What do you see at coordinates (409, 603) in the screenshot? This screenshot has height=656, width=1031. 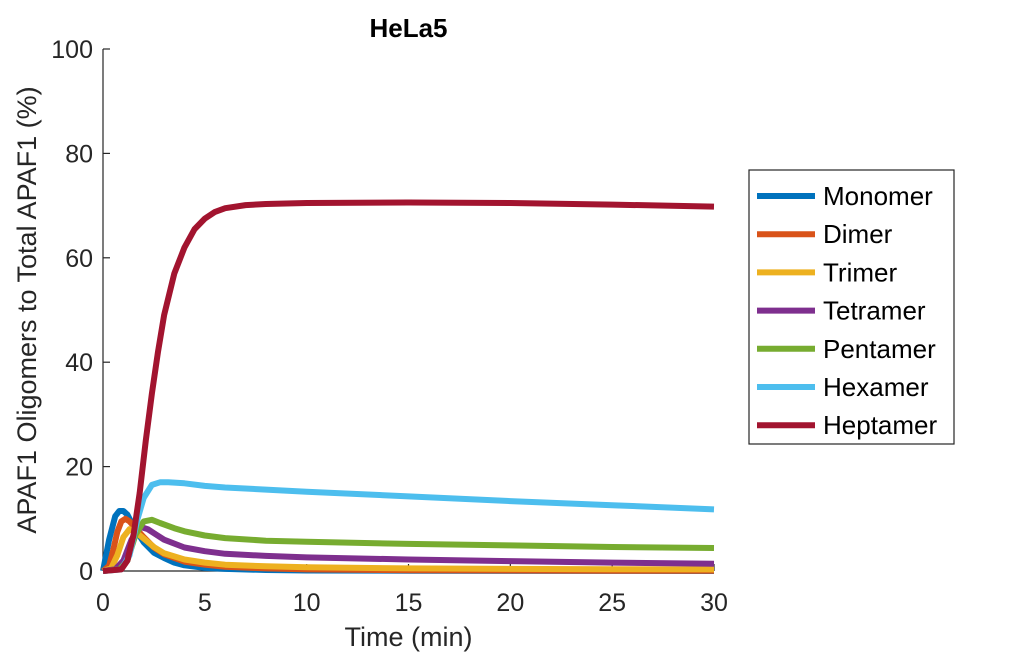 I see `x-tick-label: 15` at bounding box center [409, 603].